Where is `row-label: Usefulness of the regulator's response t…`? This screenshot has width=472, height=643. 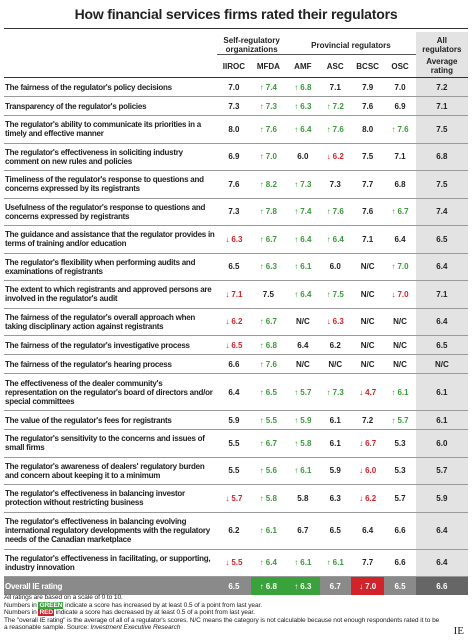
row-label: Usefulness of the regulator's response t… is located at coordinates (111, 212).